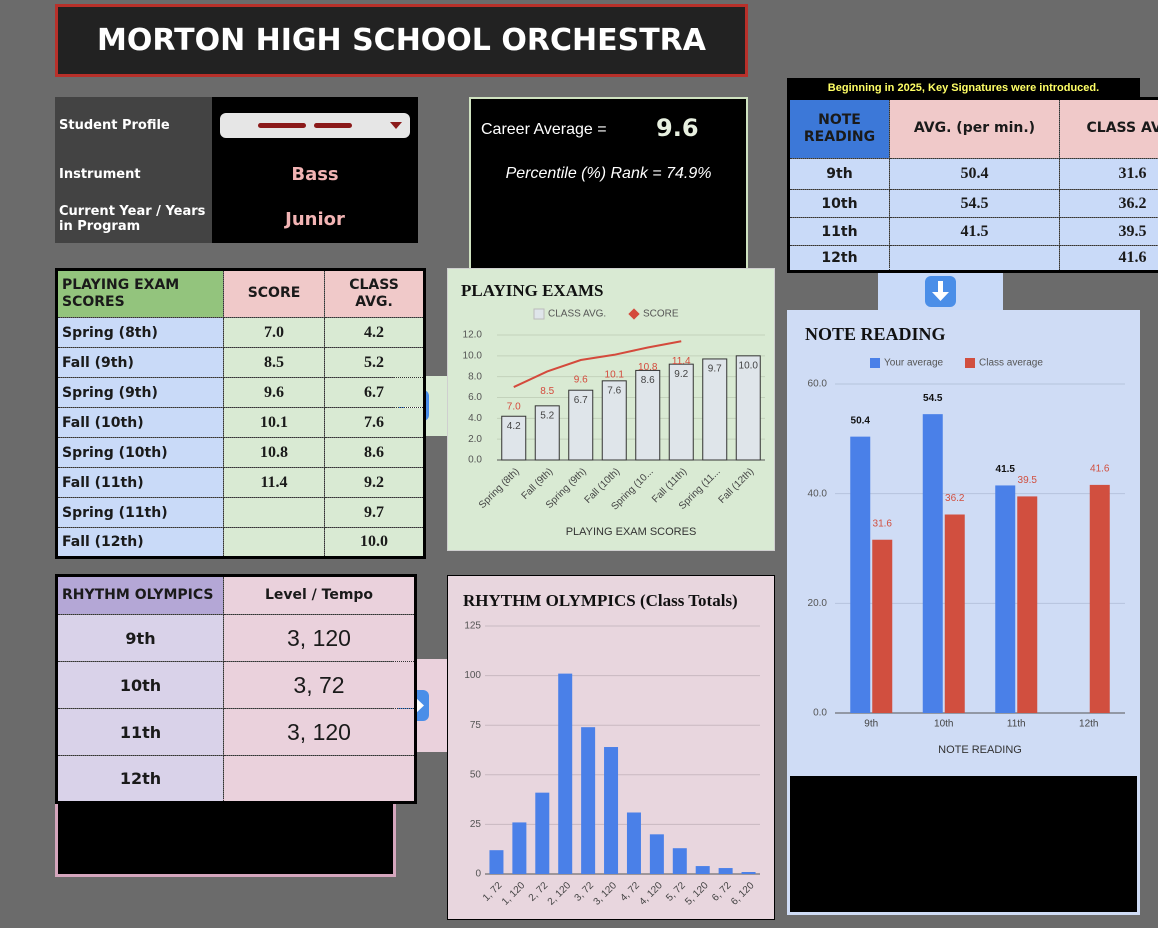 This screenshot has height=928, width=1158. I want to click on row: 11th 3, 120, so click(236, 732).